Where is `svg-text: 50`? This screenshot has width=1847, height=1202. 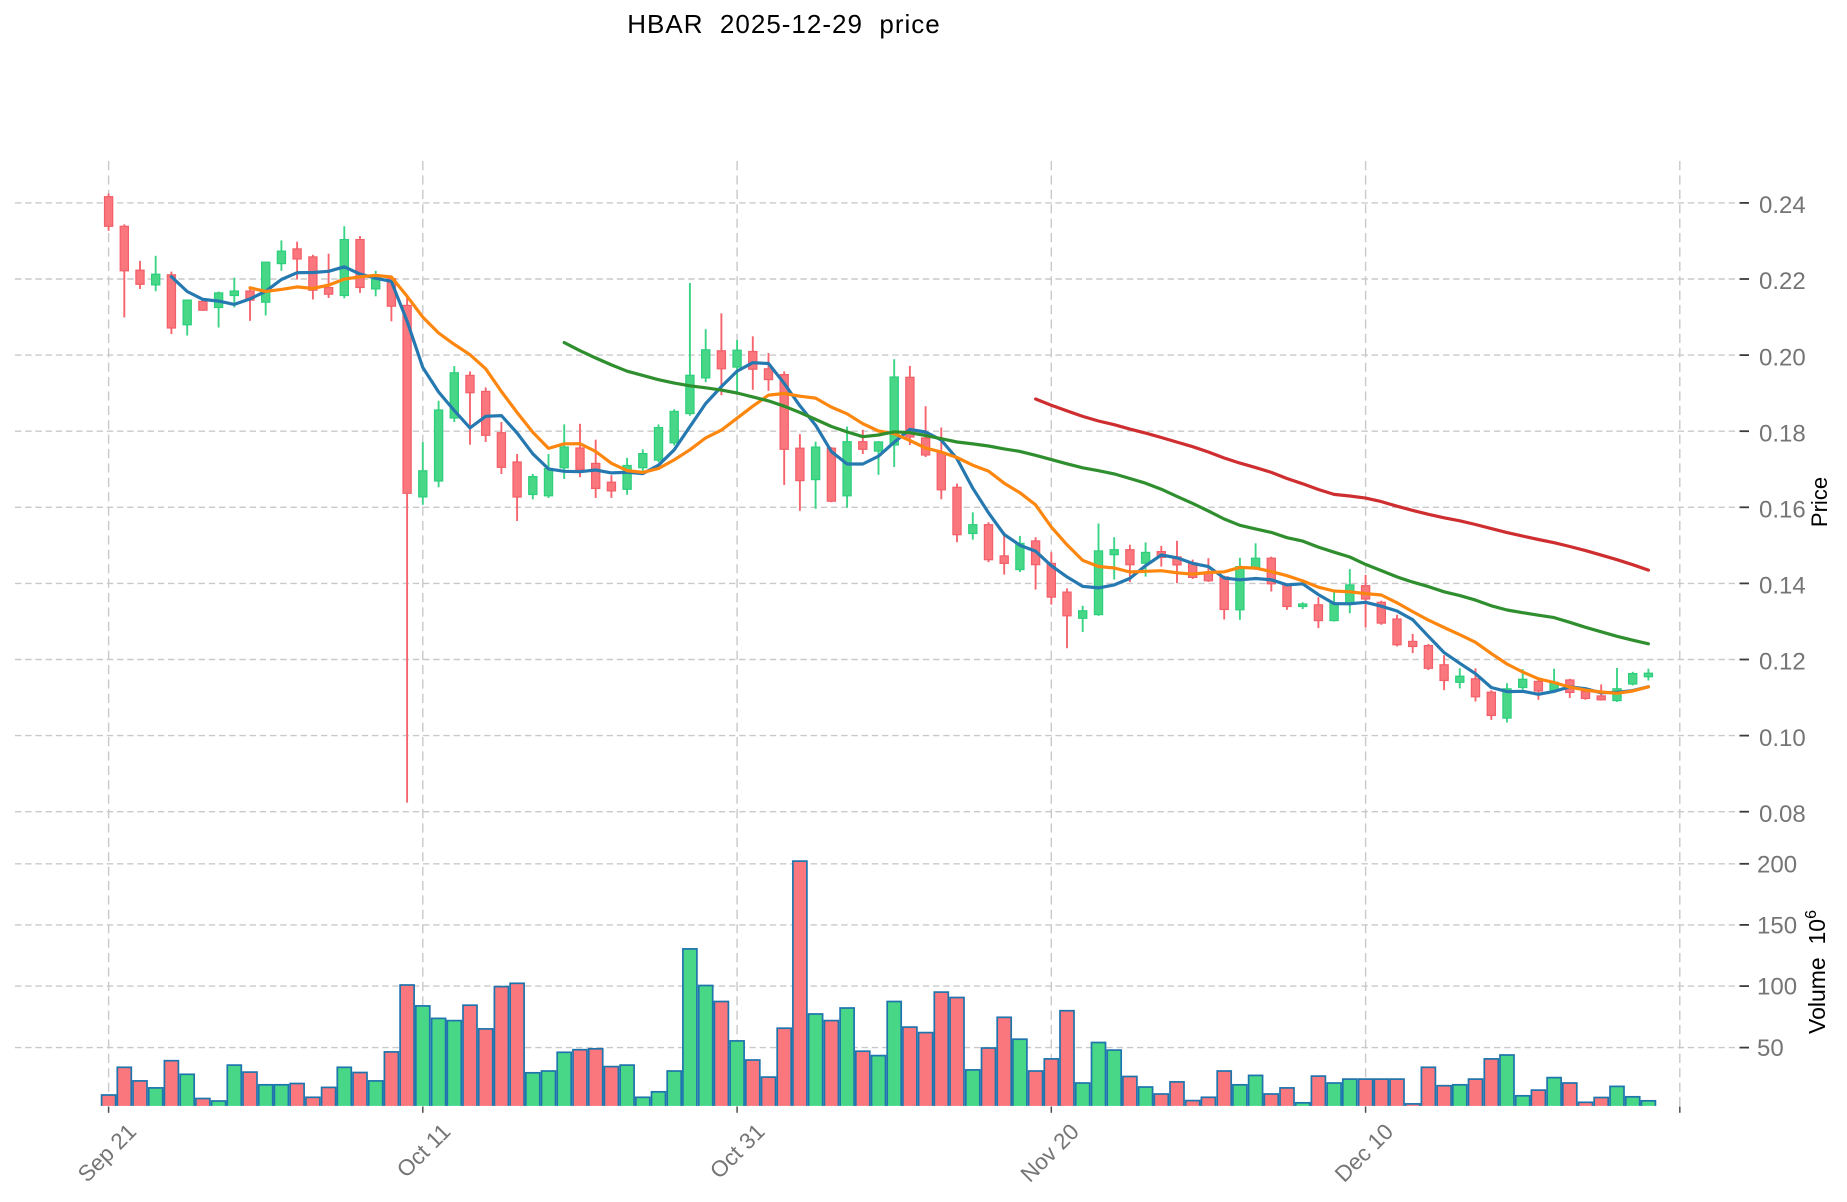
svg-text: 50 is located at coordinates (1770, 1048).